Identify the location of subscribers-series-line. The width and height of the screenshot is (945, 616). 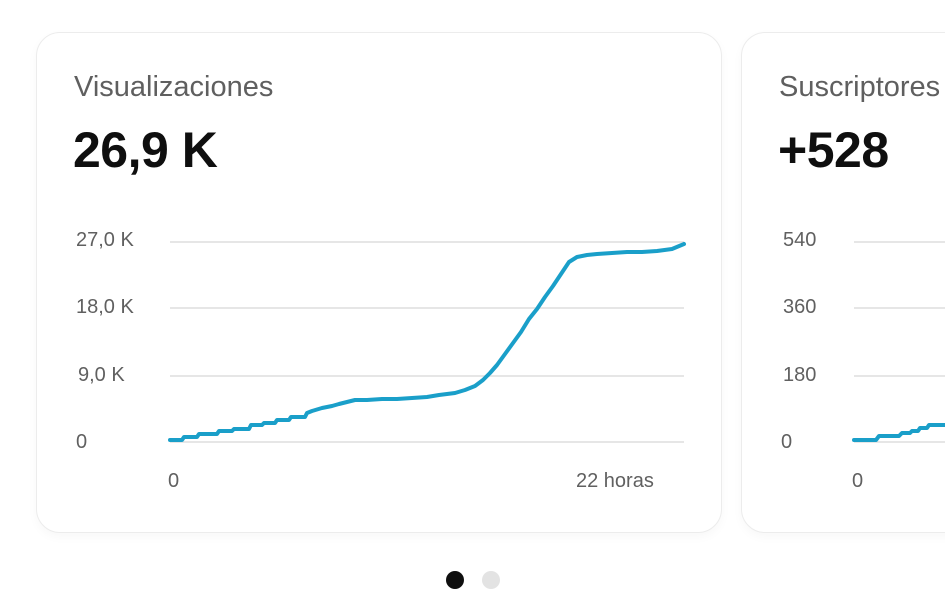
(898, 432).